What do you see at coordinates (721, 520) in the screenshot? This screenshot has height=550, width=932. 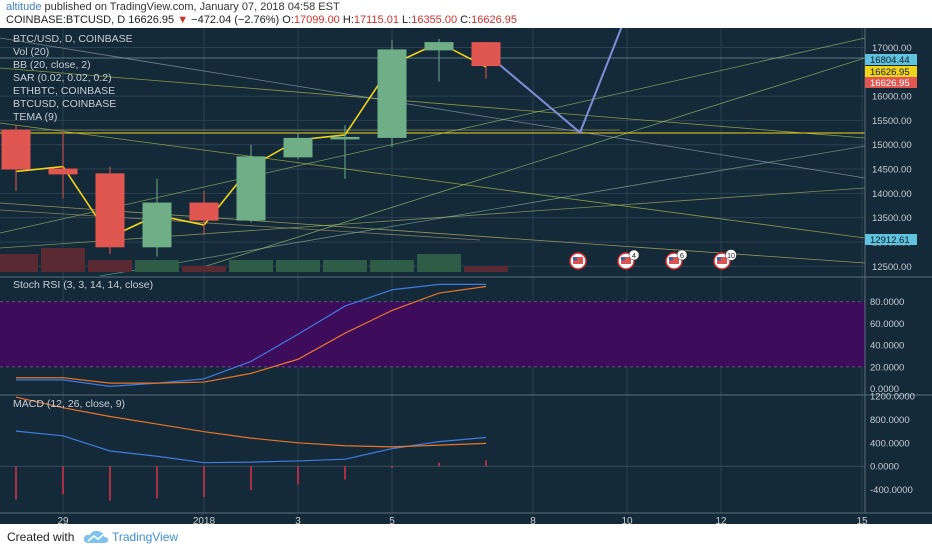 I see `time-tick-label: 12` at bounding box center [721, 520].